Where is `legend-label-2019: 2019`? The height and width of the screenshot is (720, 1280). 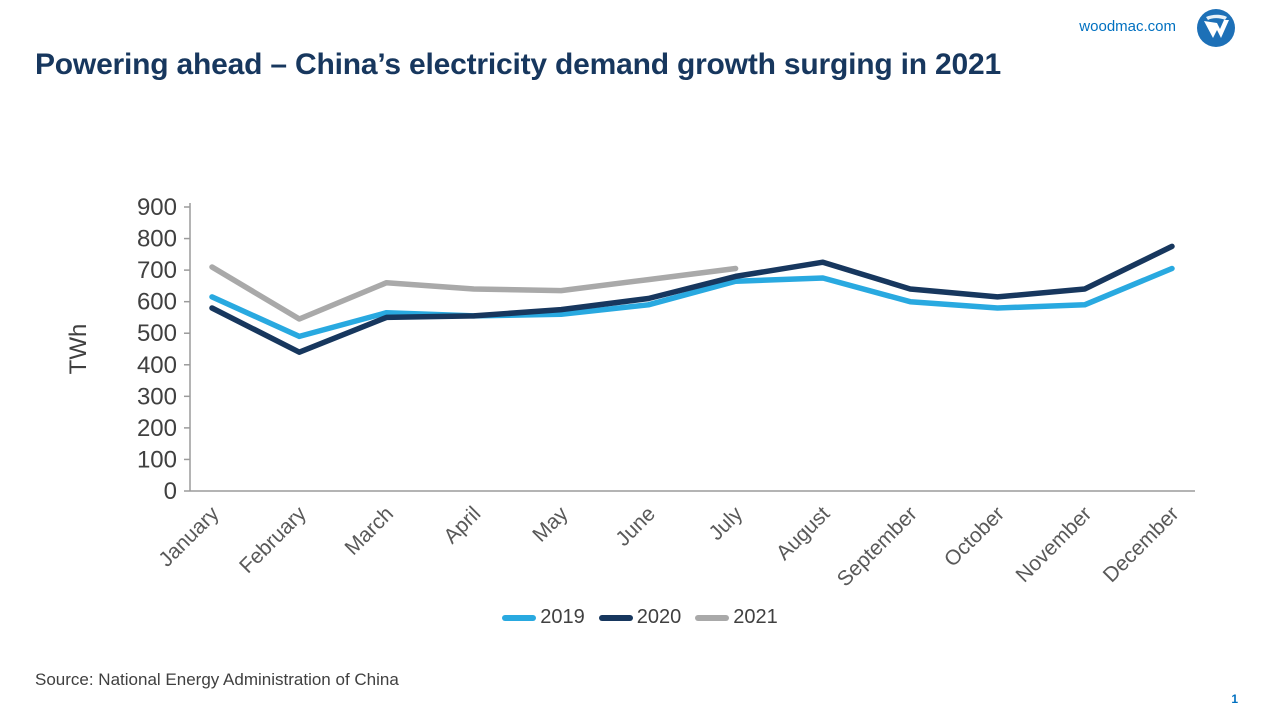
legend-label-2019: 2019 is located at coordinates (562, 617).